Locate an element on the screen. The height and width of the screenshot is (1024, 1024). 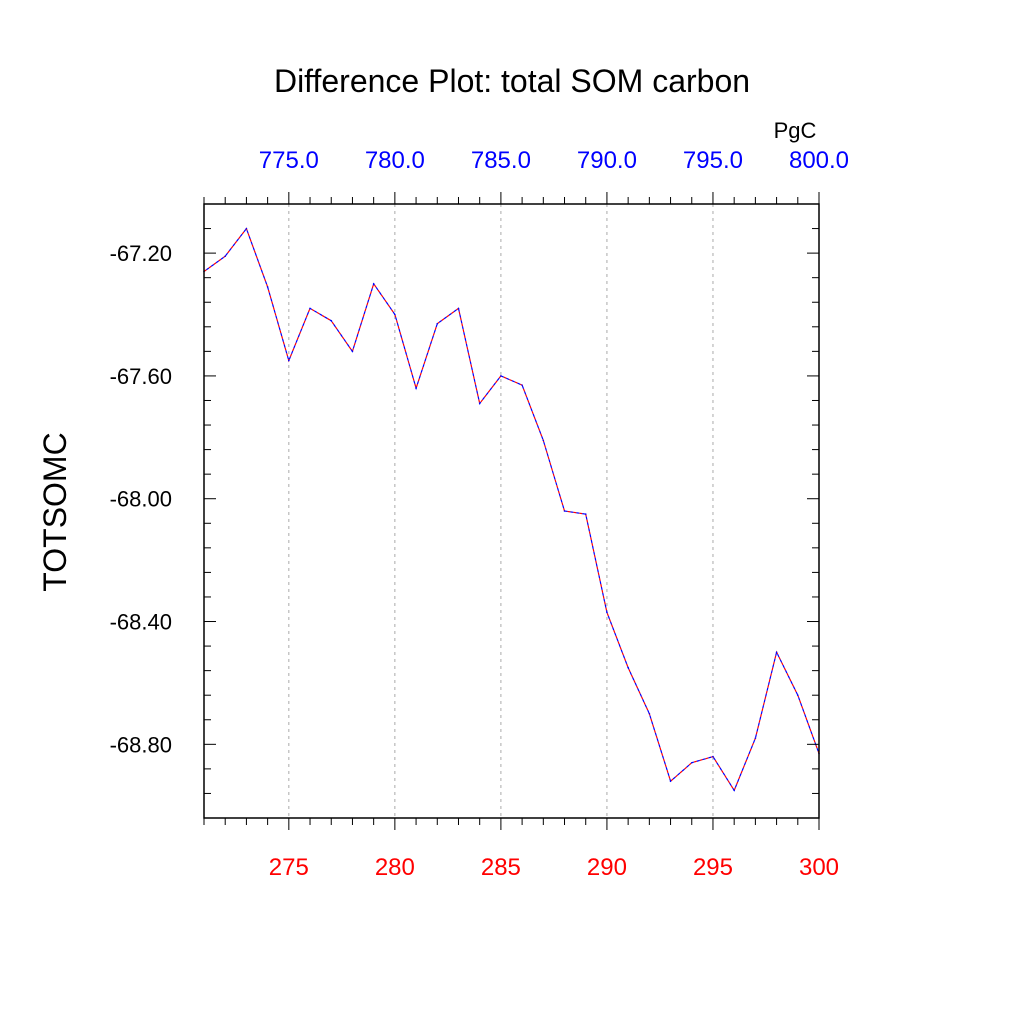
y-tick-label: -68.80 is located at coordinates (141, 744).